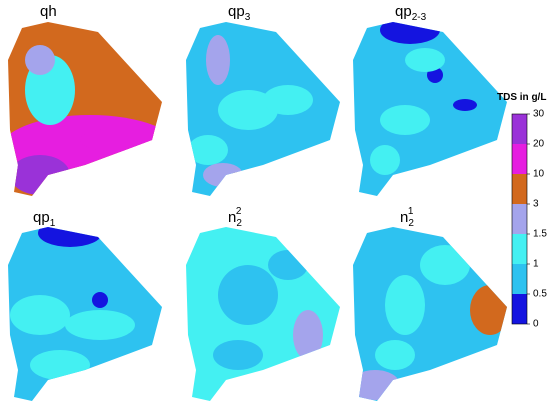 Image resolution: width=550 pixels, height=414 pixels. What do you see at coordinates (539, 144) in the screenshot?
I see `legend-label: 20` at bounding box center [539, 144].